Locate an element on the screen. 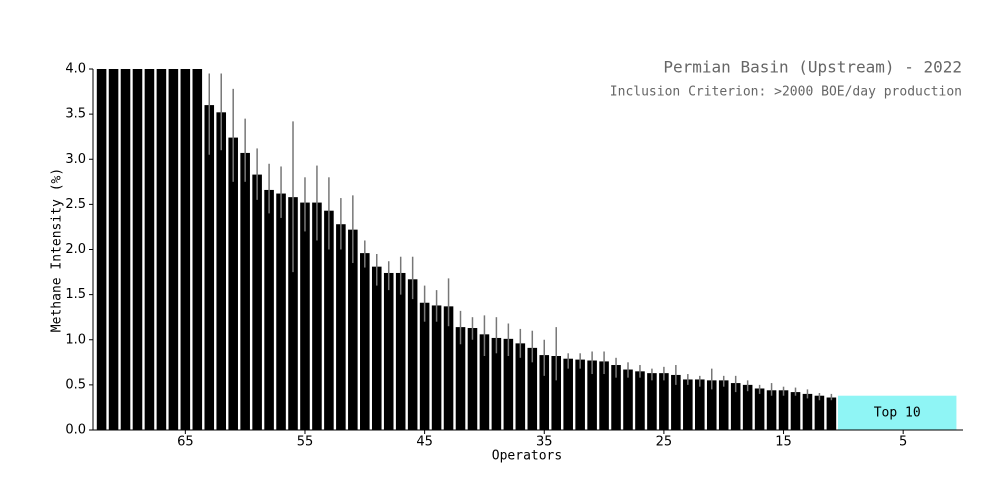  y-tick-label: 2.5 is located at coordinates (75, 204).